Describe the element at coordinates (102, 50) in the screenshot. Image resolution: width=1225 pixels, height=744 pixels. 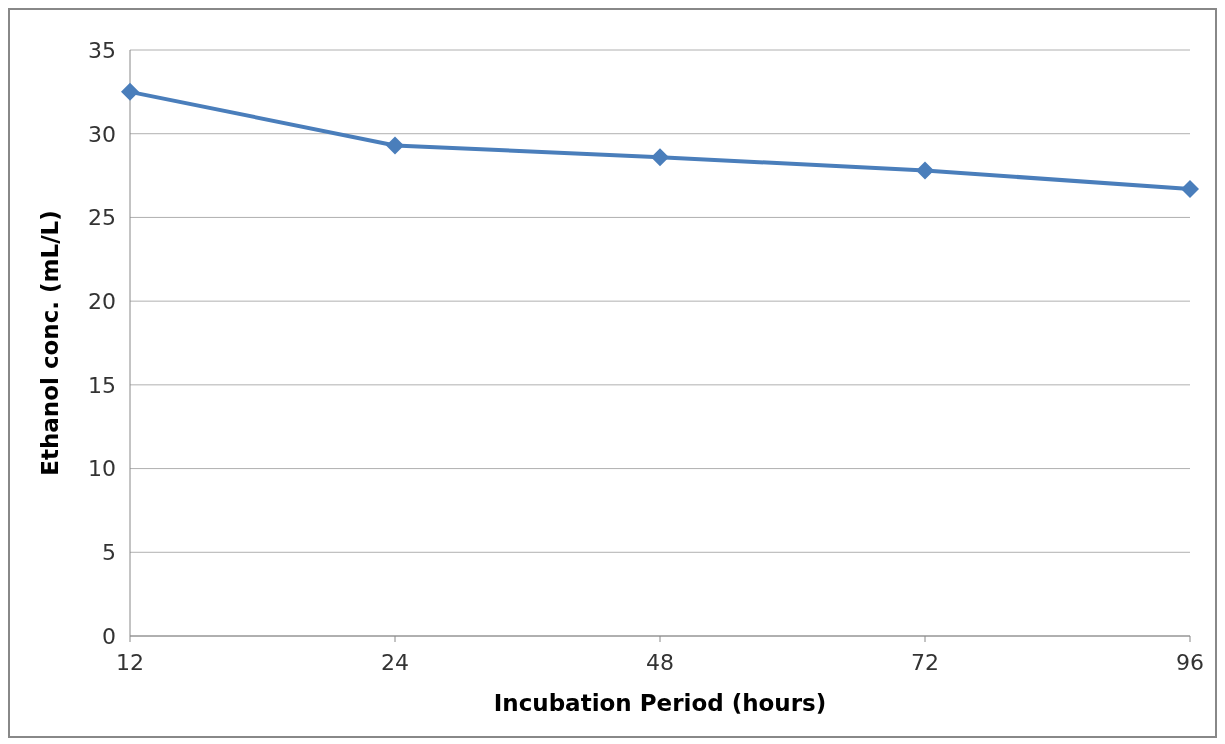
I see `y-tick-label: 35` at that location.